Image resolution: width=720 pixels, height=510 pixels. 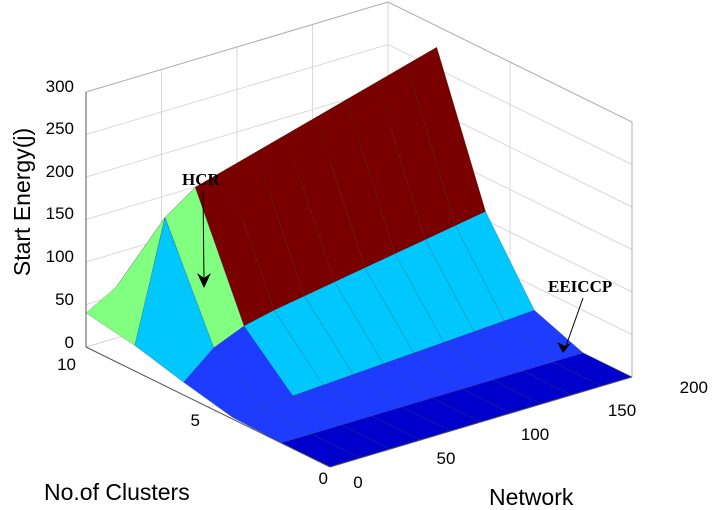 I want to click on z-tick-label: 150, so click(x=60, y=213).